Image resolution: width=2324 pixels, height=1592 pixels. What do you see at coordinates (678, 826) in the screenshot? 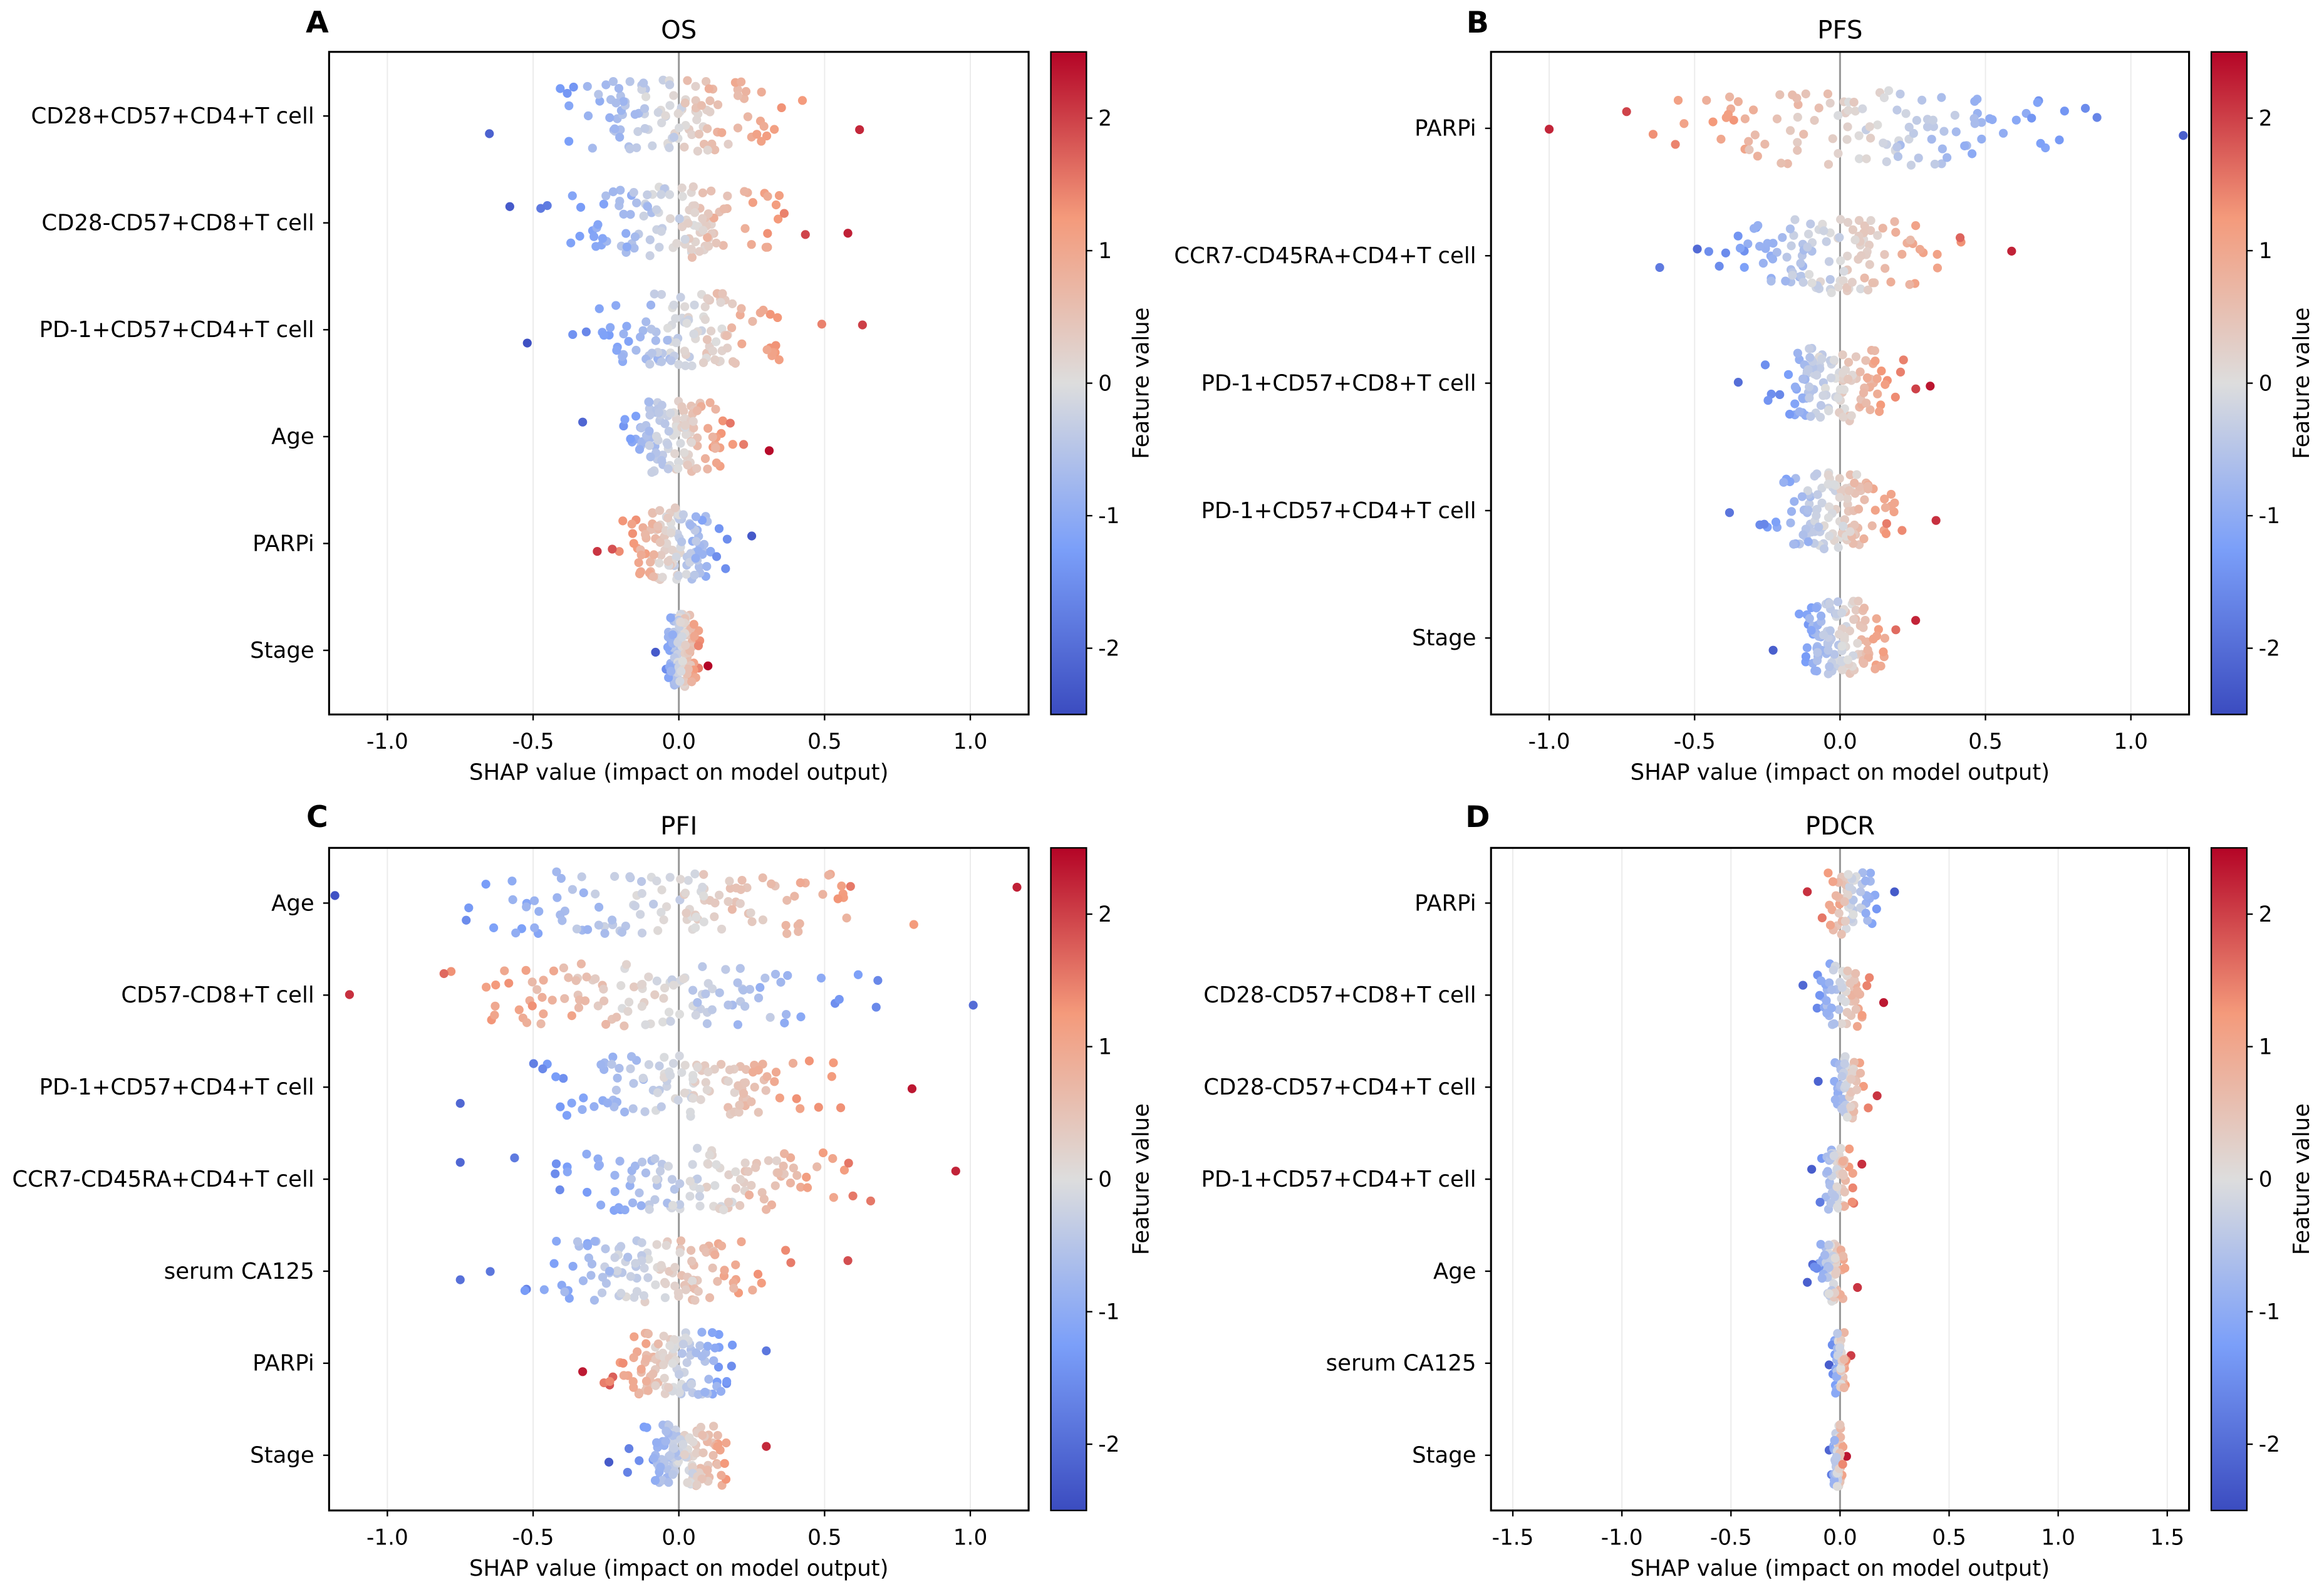
I see `panel-title: PFI` at bounding box center [678, 826].